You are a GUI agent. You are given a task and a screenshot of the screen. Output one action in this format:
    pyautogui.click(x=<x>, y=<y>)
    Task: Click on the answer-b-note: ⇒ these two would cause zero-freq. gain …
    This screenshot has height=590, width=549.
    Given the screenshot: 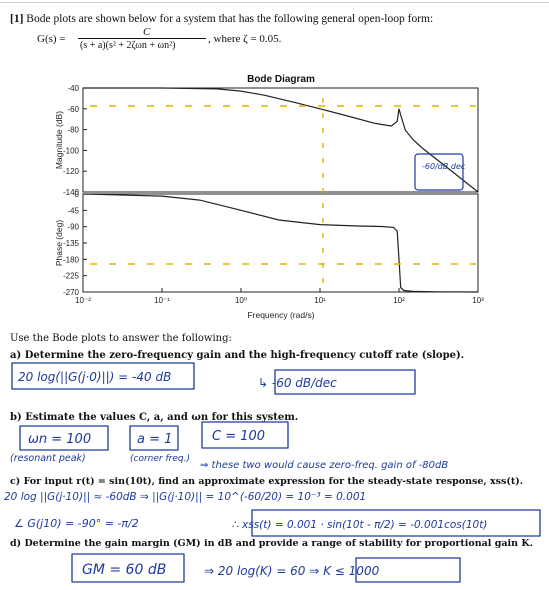 What is the action you would take?
    pyautogui.click(x=324, y=465)
    